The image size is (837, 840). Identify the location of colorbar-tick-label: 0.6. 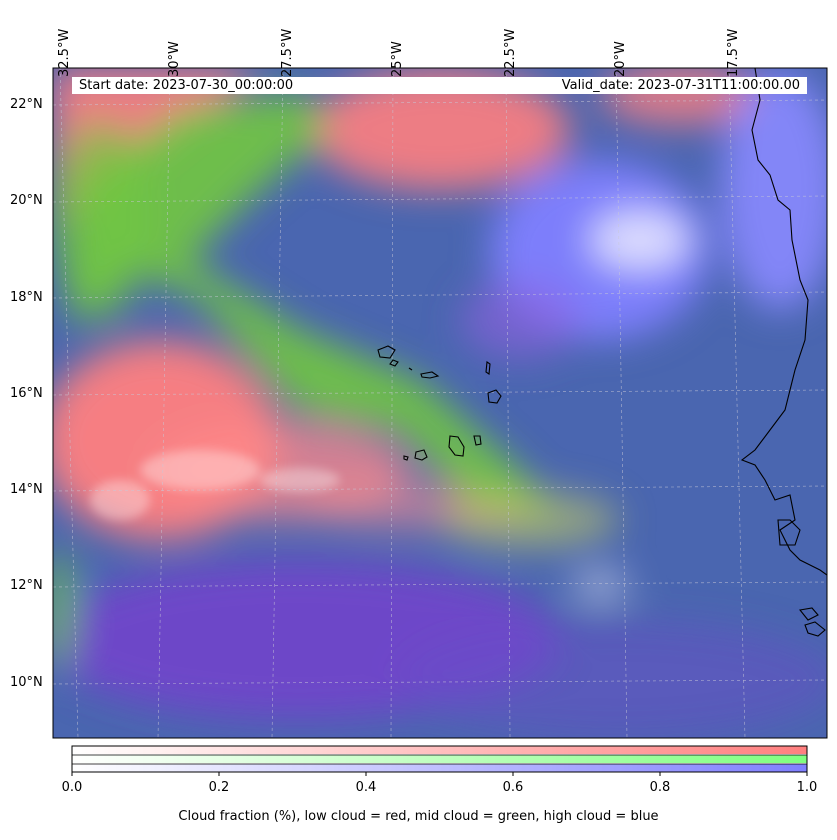
(513, 787).